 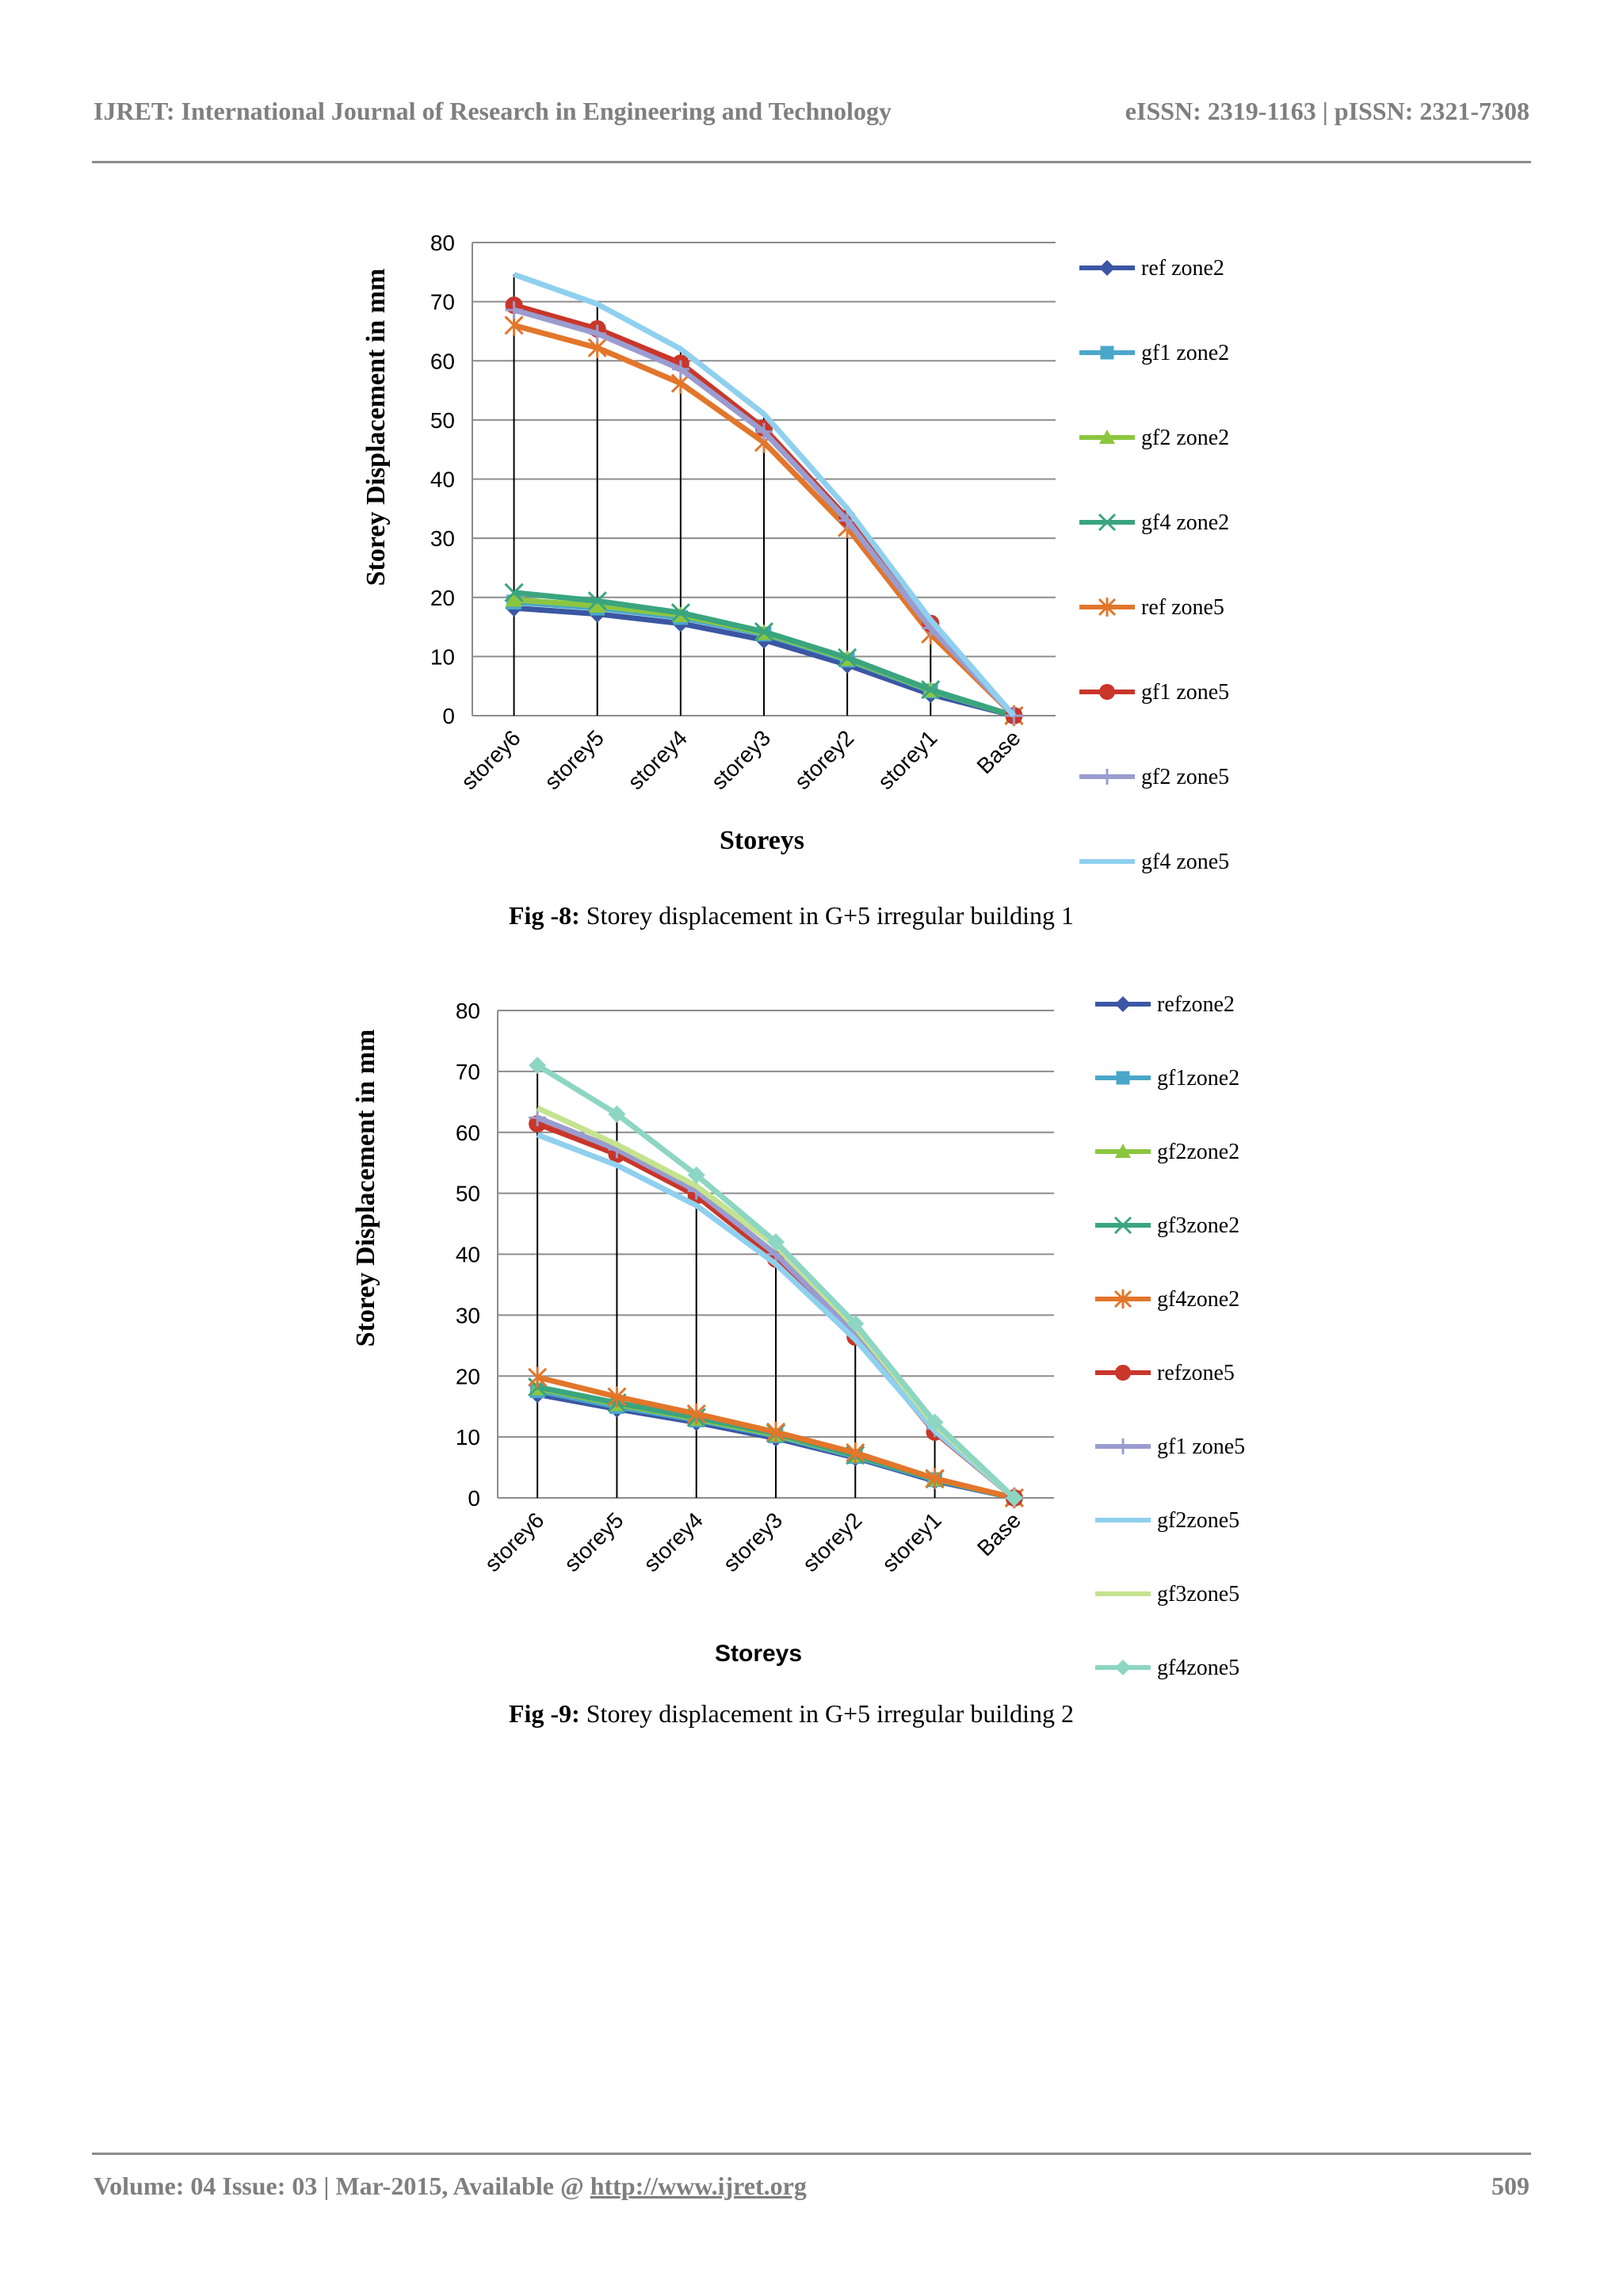 What do you see at coordinates (833, 1541) in the screenshot?
I see `x-tick-label: storey2` at bounding box center [833, 1541].